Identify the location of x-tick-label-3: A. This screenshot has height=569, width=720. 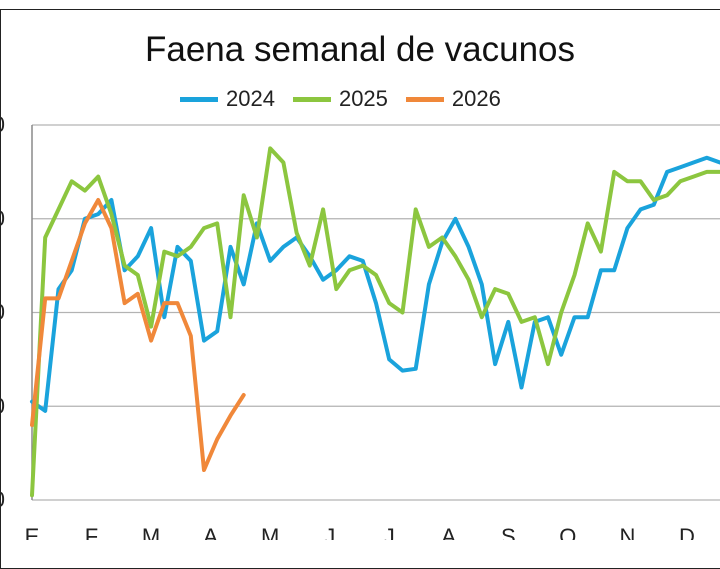
(210, 532).